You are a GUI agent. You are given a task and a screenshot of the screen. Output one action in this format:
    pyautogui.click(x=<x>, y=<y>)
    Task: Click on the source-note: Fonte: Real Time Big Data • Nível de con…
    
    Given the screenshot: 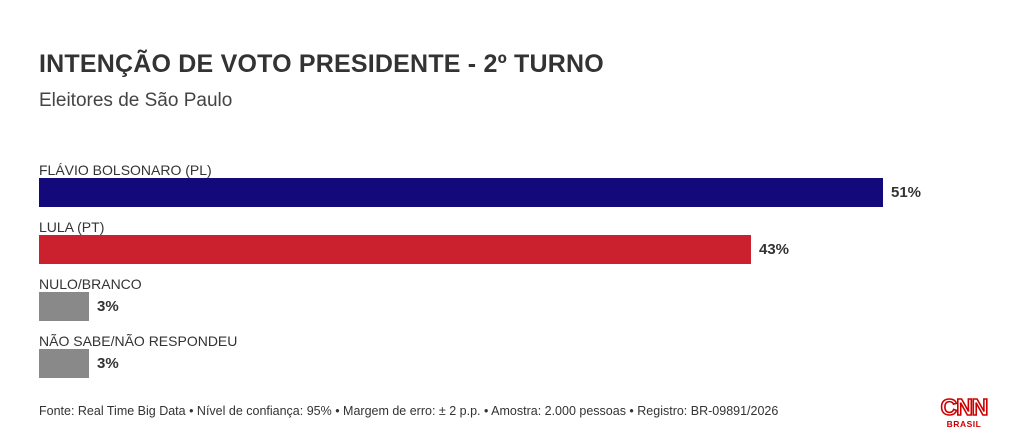 What is the action you would take?
    pyautogui.click(x=409, y=411)
    